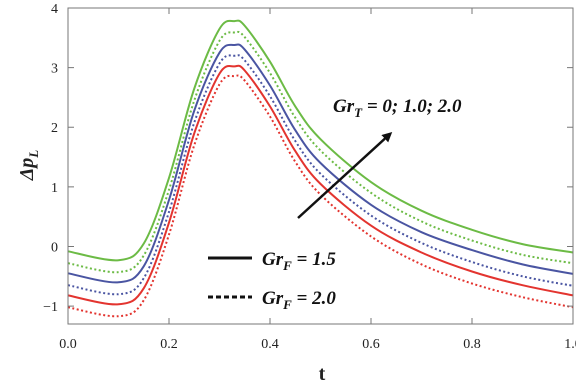 Image resolution: width=576 pixels, height=386 pixels. What do you see at coordinates (345, 175) in the screenshot?
I see `annotation-arrow` at bounding box center [345, 175].